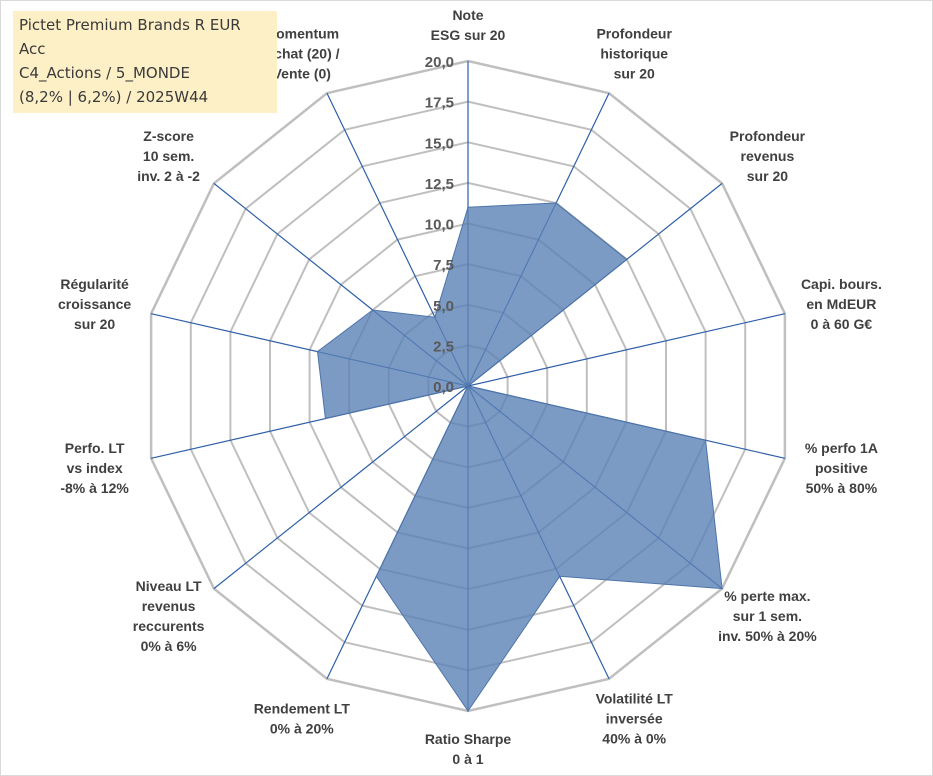 This screenshot has height=776, width=933. Describe the element at coordinates (302, 719) in the screenshot. I see `axis-label-8: Rendement LT 0% à 20%` at that location.